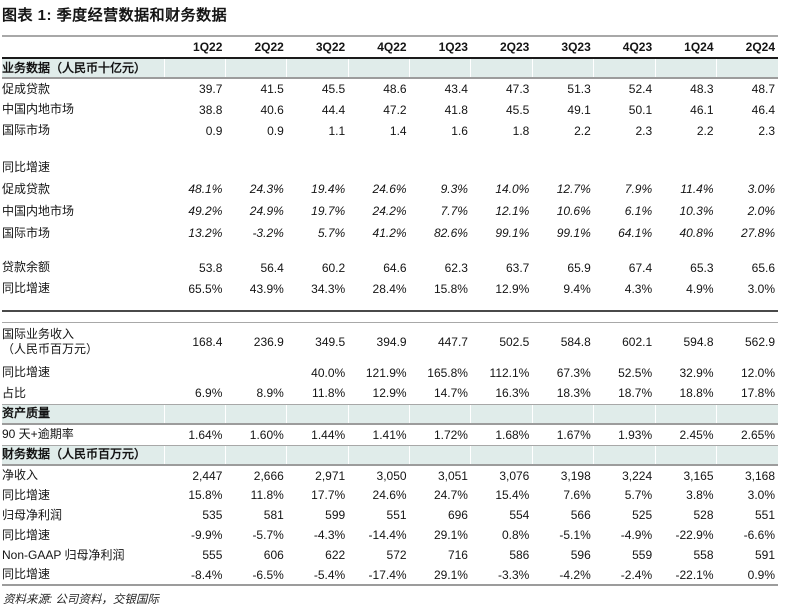  Describe the element at coordinates (273, 555) in the screenshot. I see `cell: 606` at that location.